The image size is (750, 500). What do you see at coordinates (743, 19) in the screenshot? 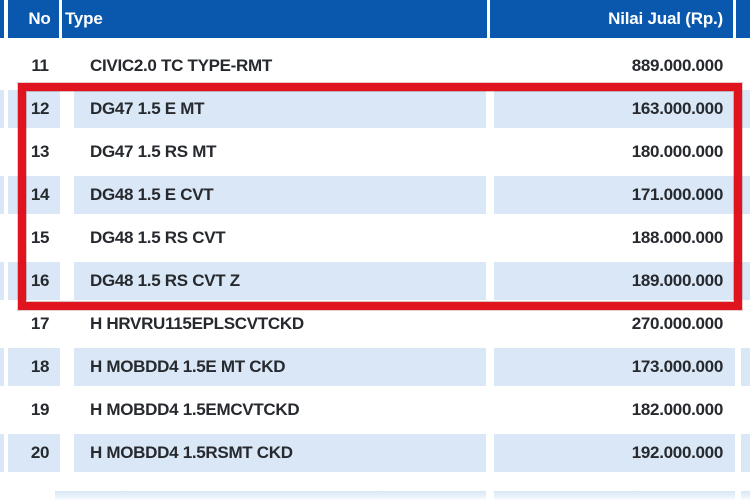
I see `header-right-sliver` at bounding box center [743, 19].